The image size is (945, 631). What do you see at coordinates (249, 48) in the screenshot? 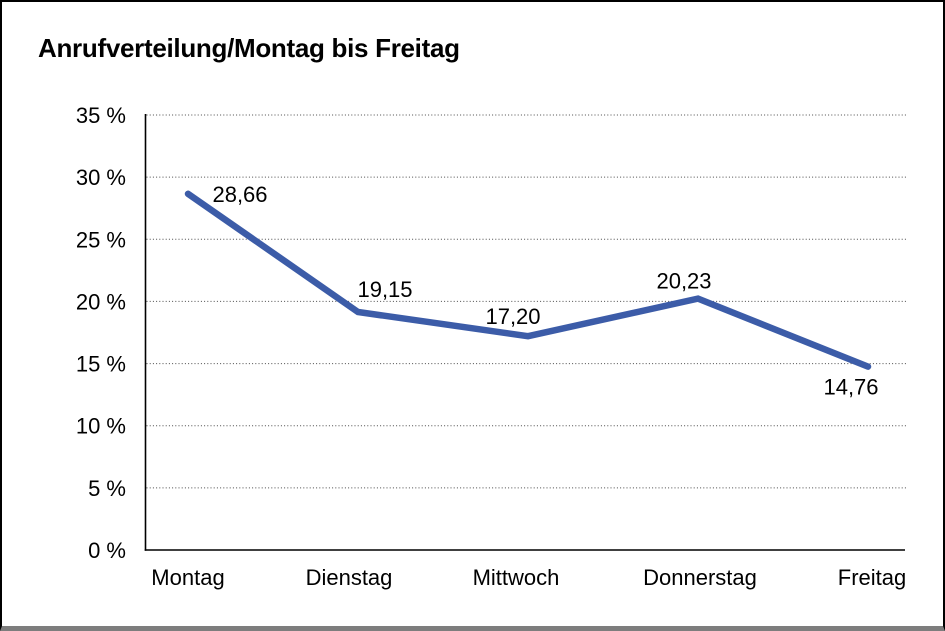
I see `chart-title: Anrufverteilung/Montag bis Freitag` at bounding box center [249, 48].